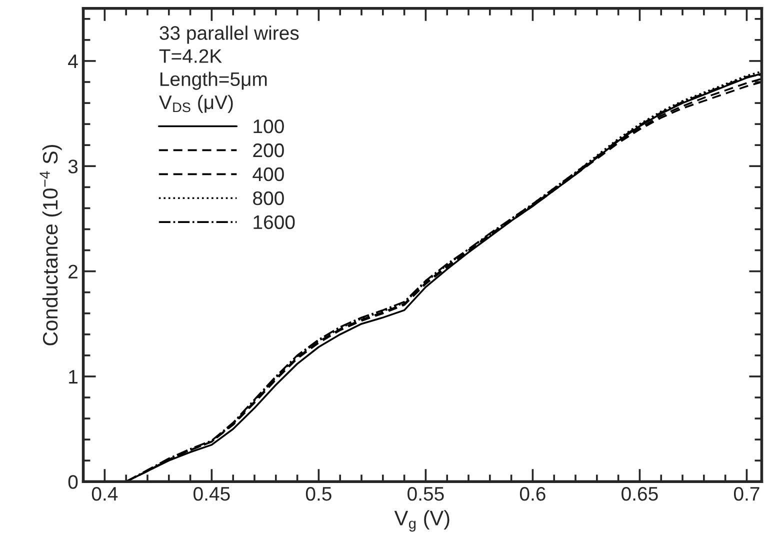 Image resolution: width=764 pixels, height=560 pixels. Describe the element at coordinates (105, 493) in the screenshot. I see `x-tick-label: 0.4` at that location.